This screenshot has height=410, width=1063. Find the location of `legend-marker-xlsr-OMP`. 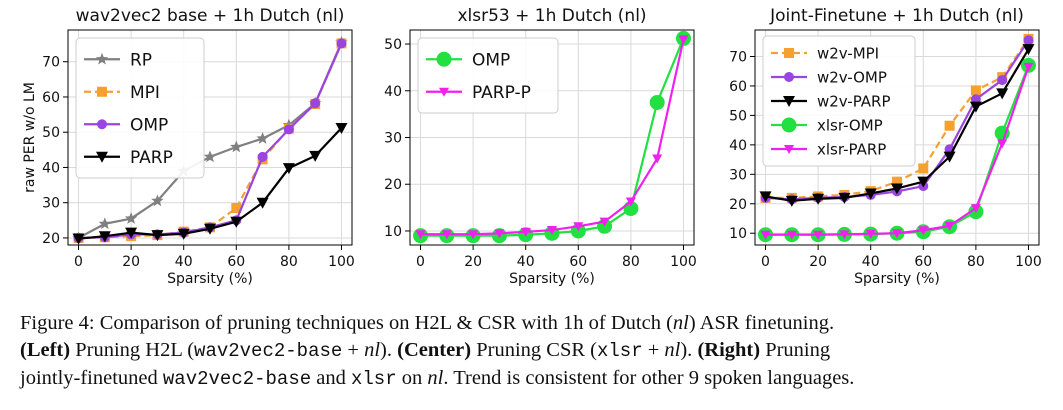

legend-marker-xlsr-OMP is located at coordinates (789, 125).